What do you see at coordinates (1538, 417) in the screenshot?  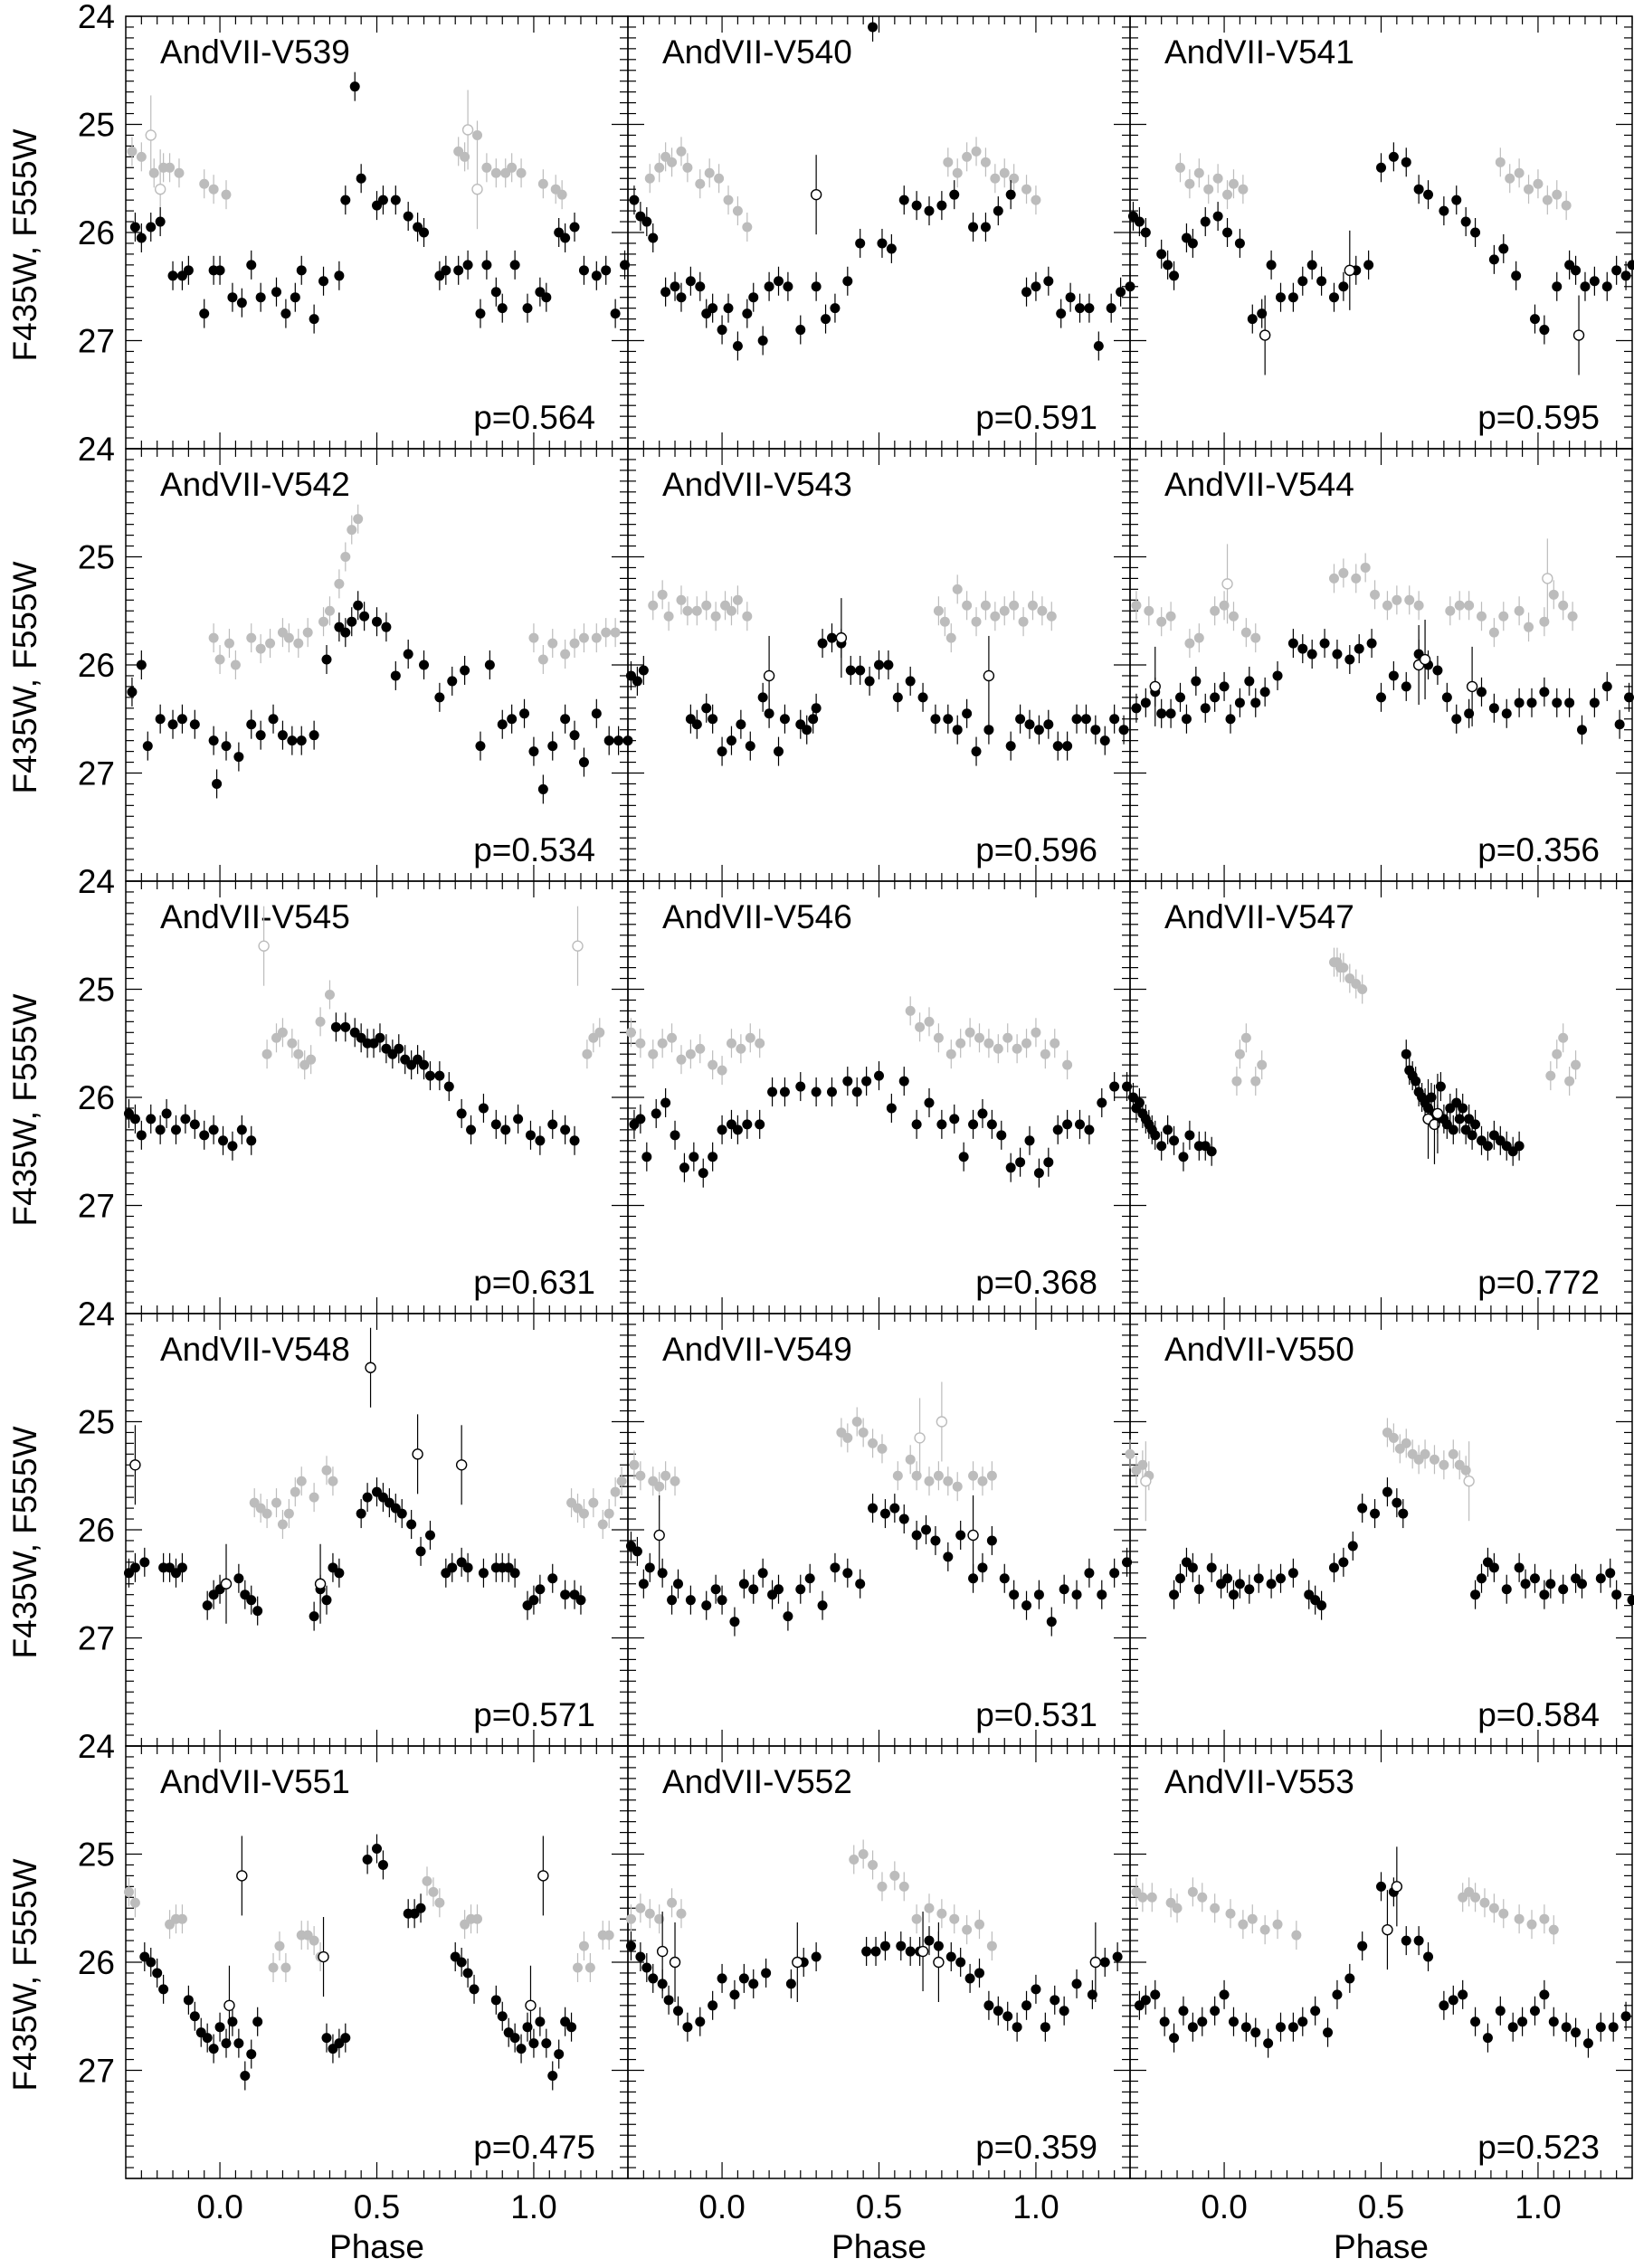 I see `period-label: p=0.595` at bounding box center [1538, 417].